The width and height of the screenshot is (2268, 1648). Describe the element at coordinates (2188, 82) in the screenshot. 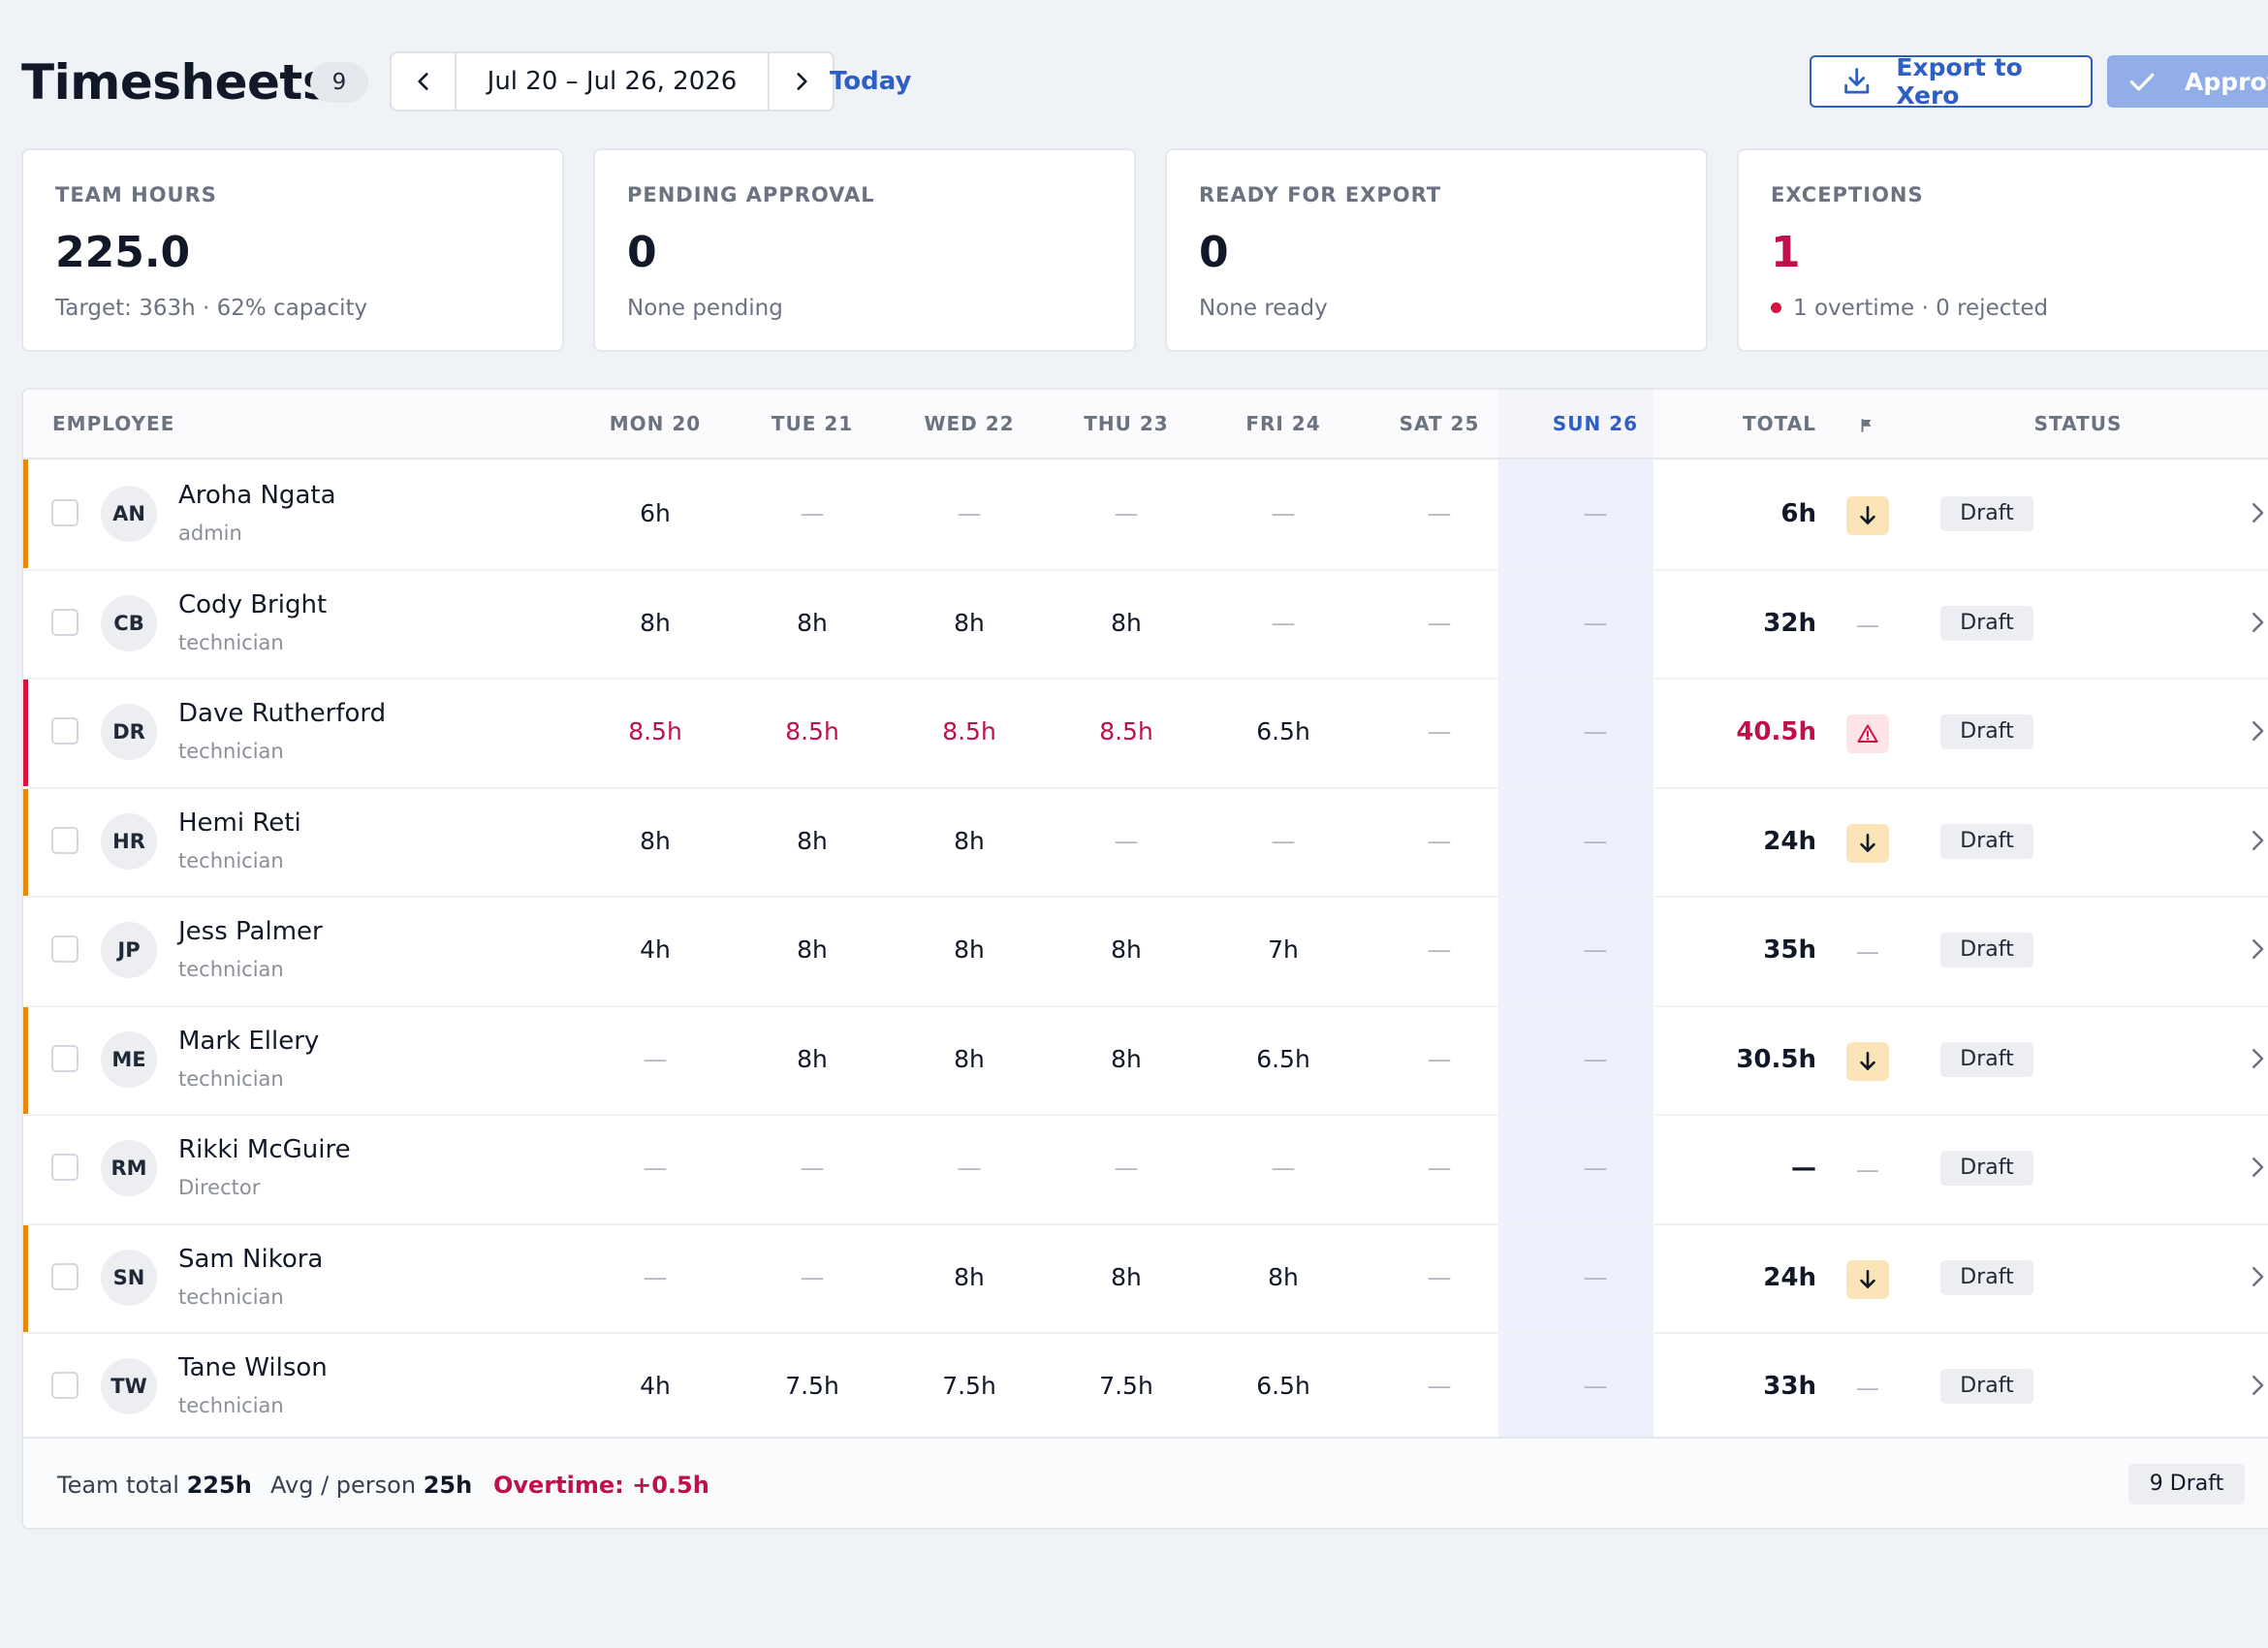

I see `approve-button: Approve` at that location.